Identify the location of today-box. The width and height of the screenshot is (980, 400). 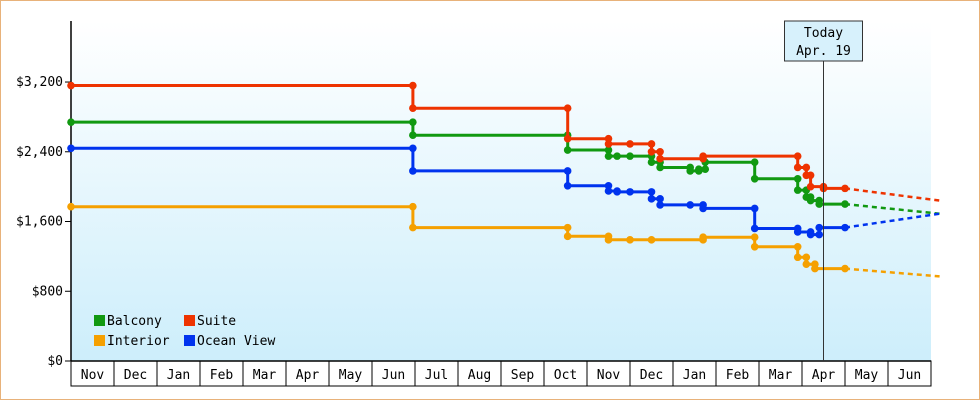
(823, 41).